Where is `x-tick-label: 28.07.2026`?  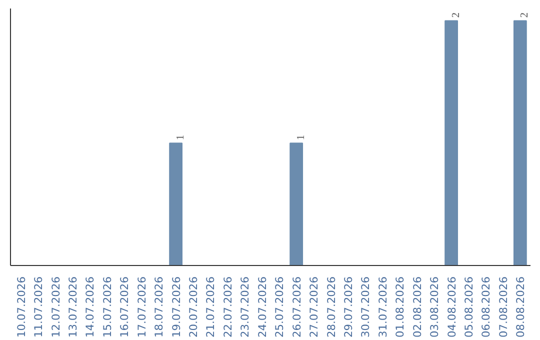
x-tick-label: 28.07.2026 is located at coordinates (331, 307).